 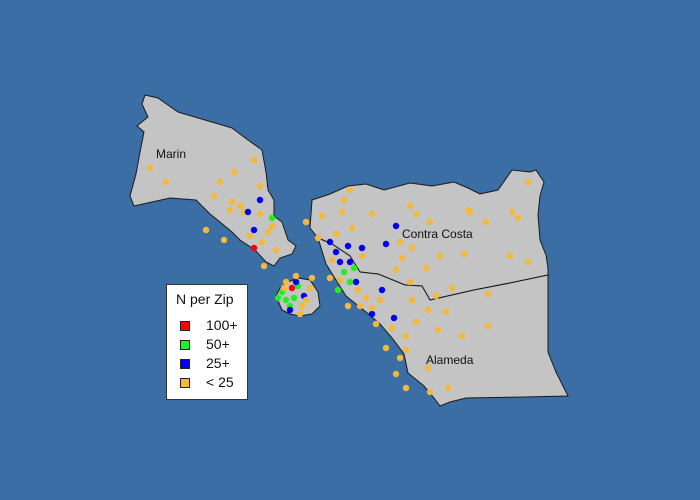 I want to click on county-label-marin: Marin, so click(x=171, y=154).